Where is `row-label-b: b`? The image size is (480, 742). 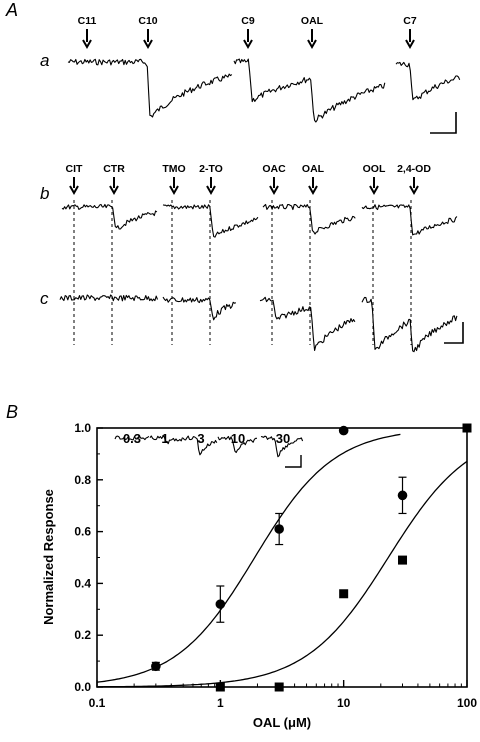 row-label-b: b is located at coordinates (44, 193).